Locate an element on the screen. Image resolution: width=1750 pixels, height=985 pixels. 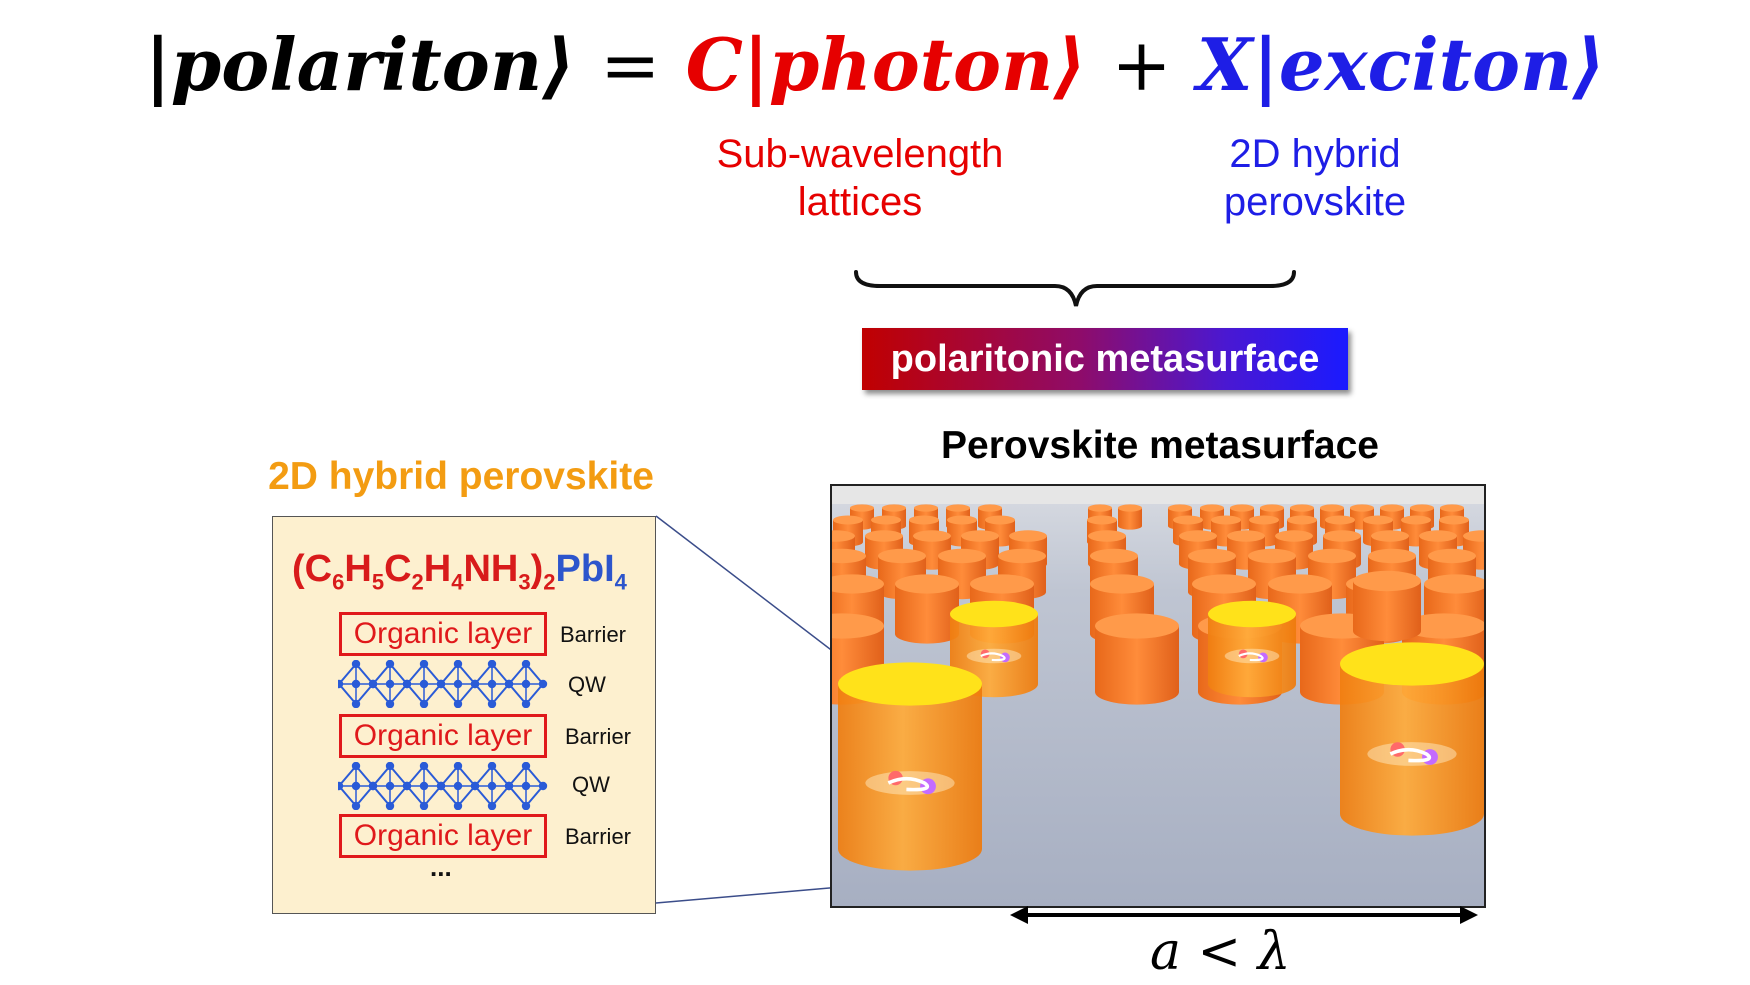
lattice-condition-label: a < λ is located at coordinates (1220, 952).